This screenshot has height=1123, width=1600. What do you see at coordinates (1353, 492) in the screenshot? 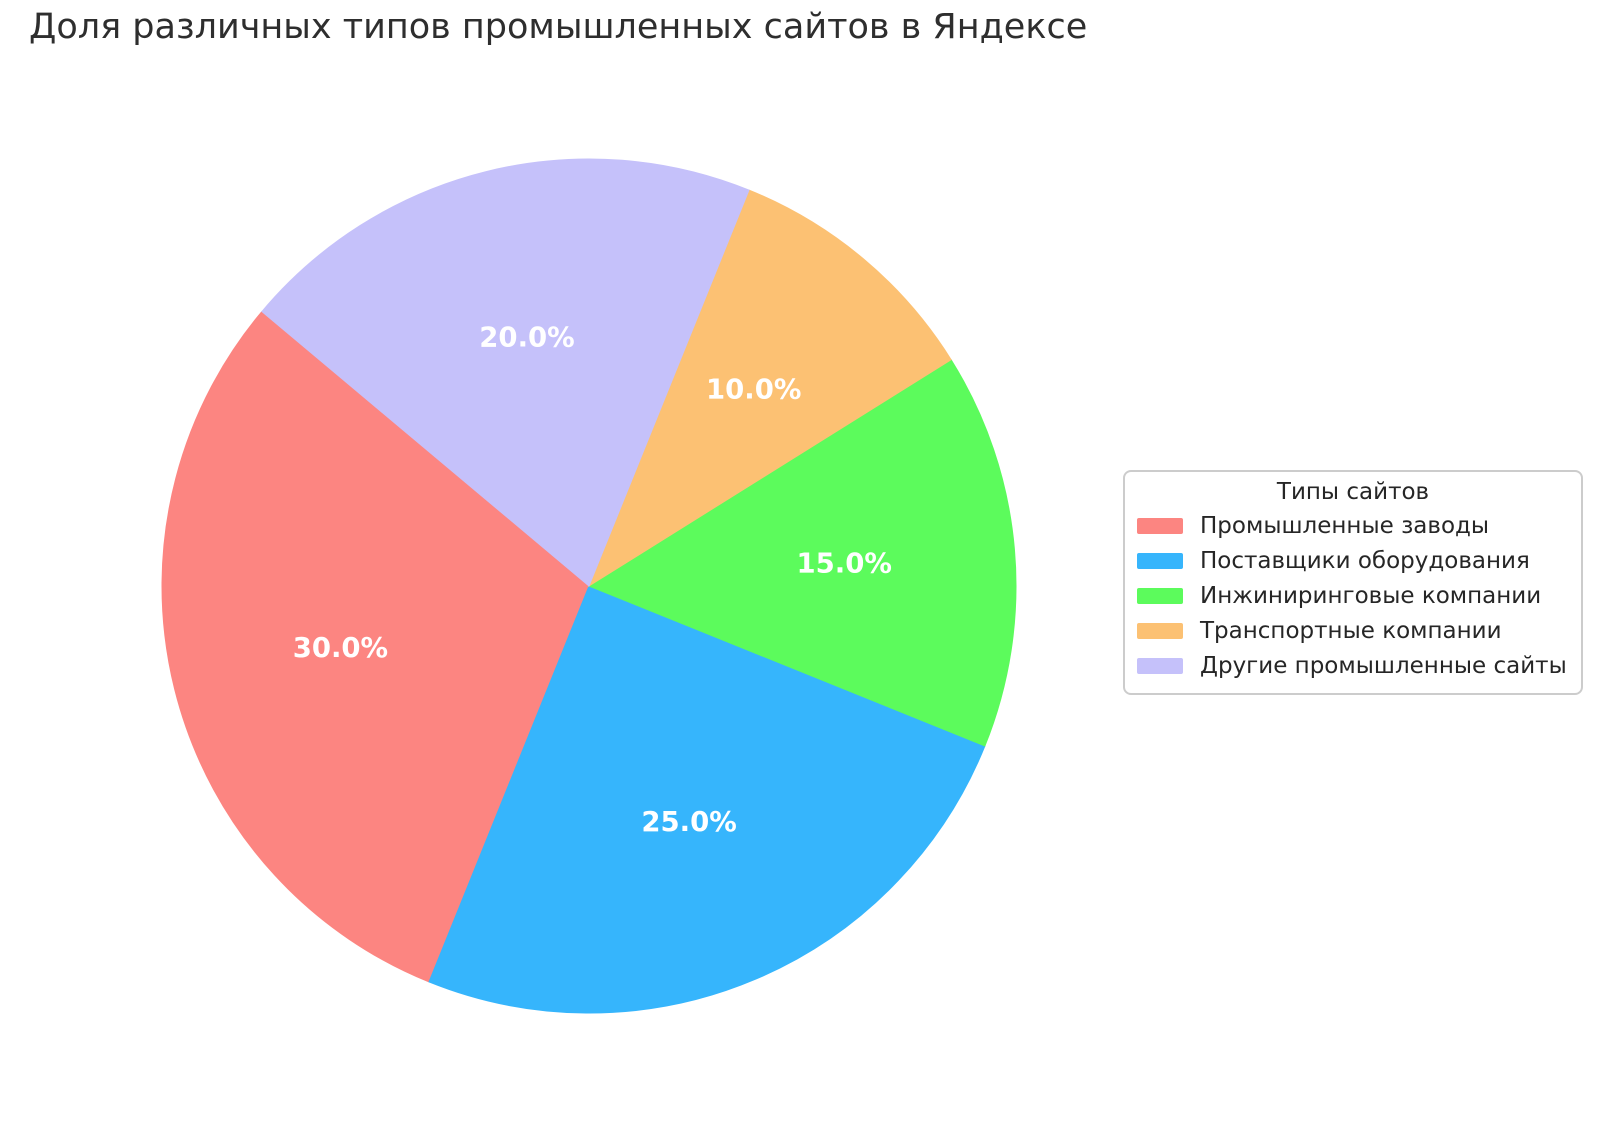
I see `legend-title: Типы сайтов` at bounding box center [1353, 492].